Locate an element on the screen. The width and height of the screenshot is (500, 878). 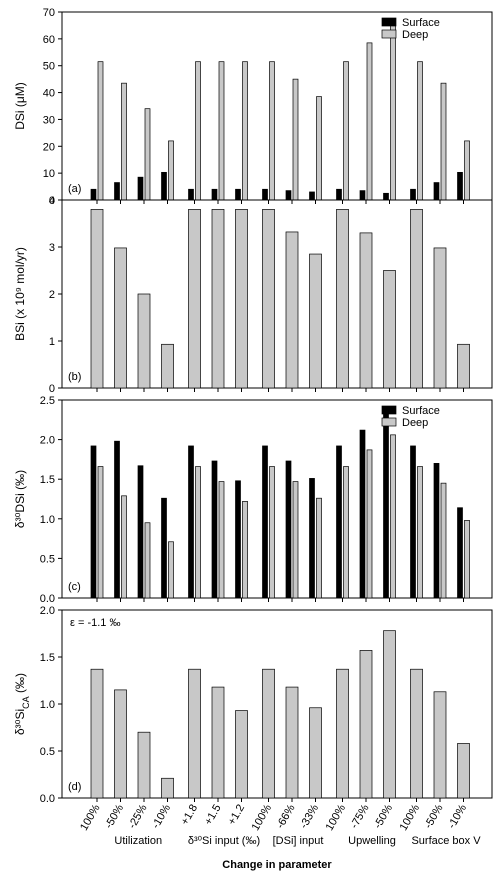
y-tick-label: 1.0 is located at coordinates (47, 520).